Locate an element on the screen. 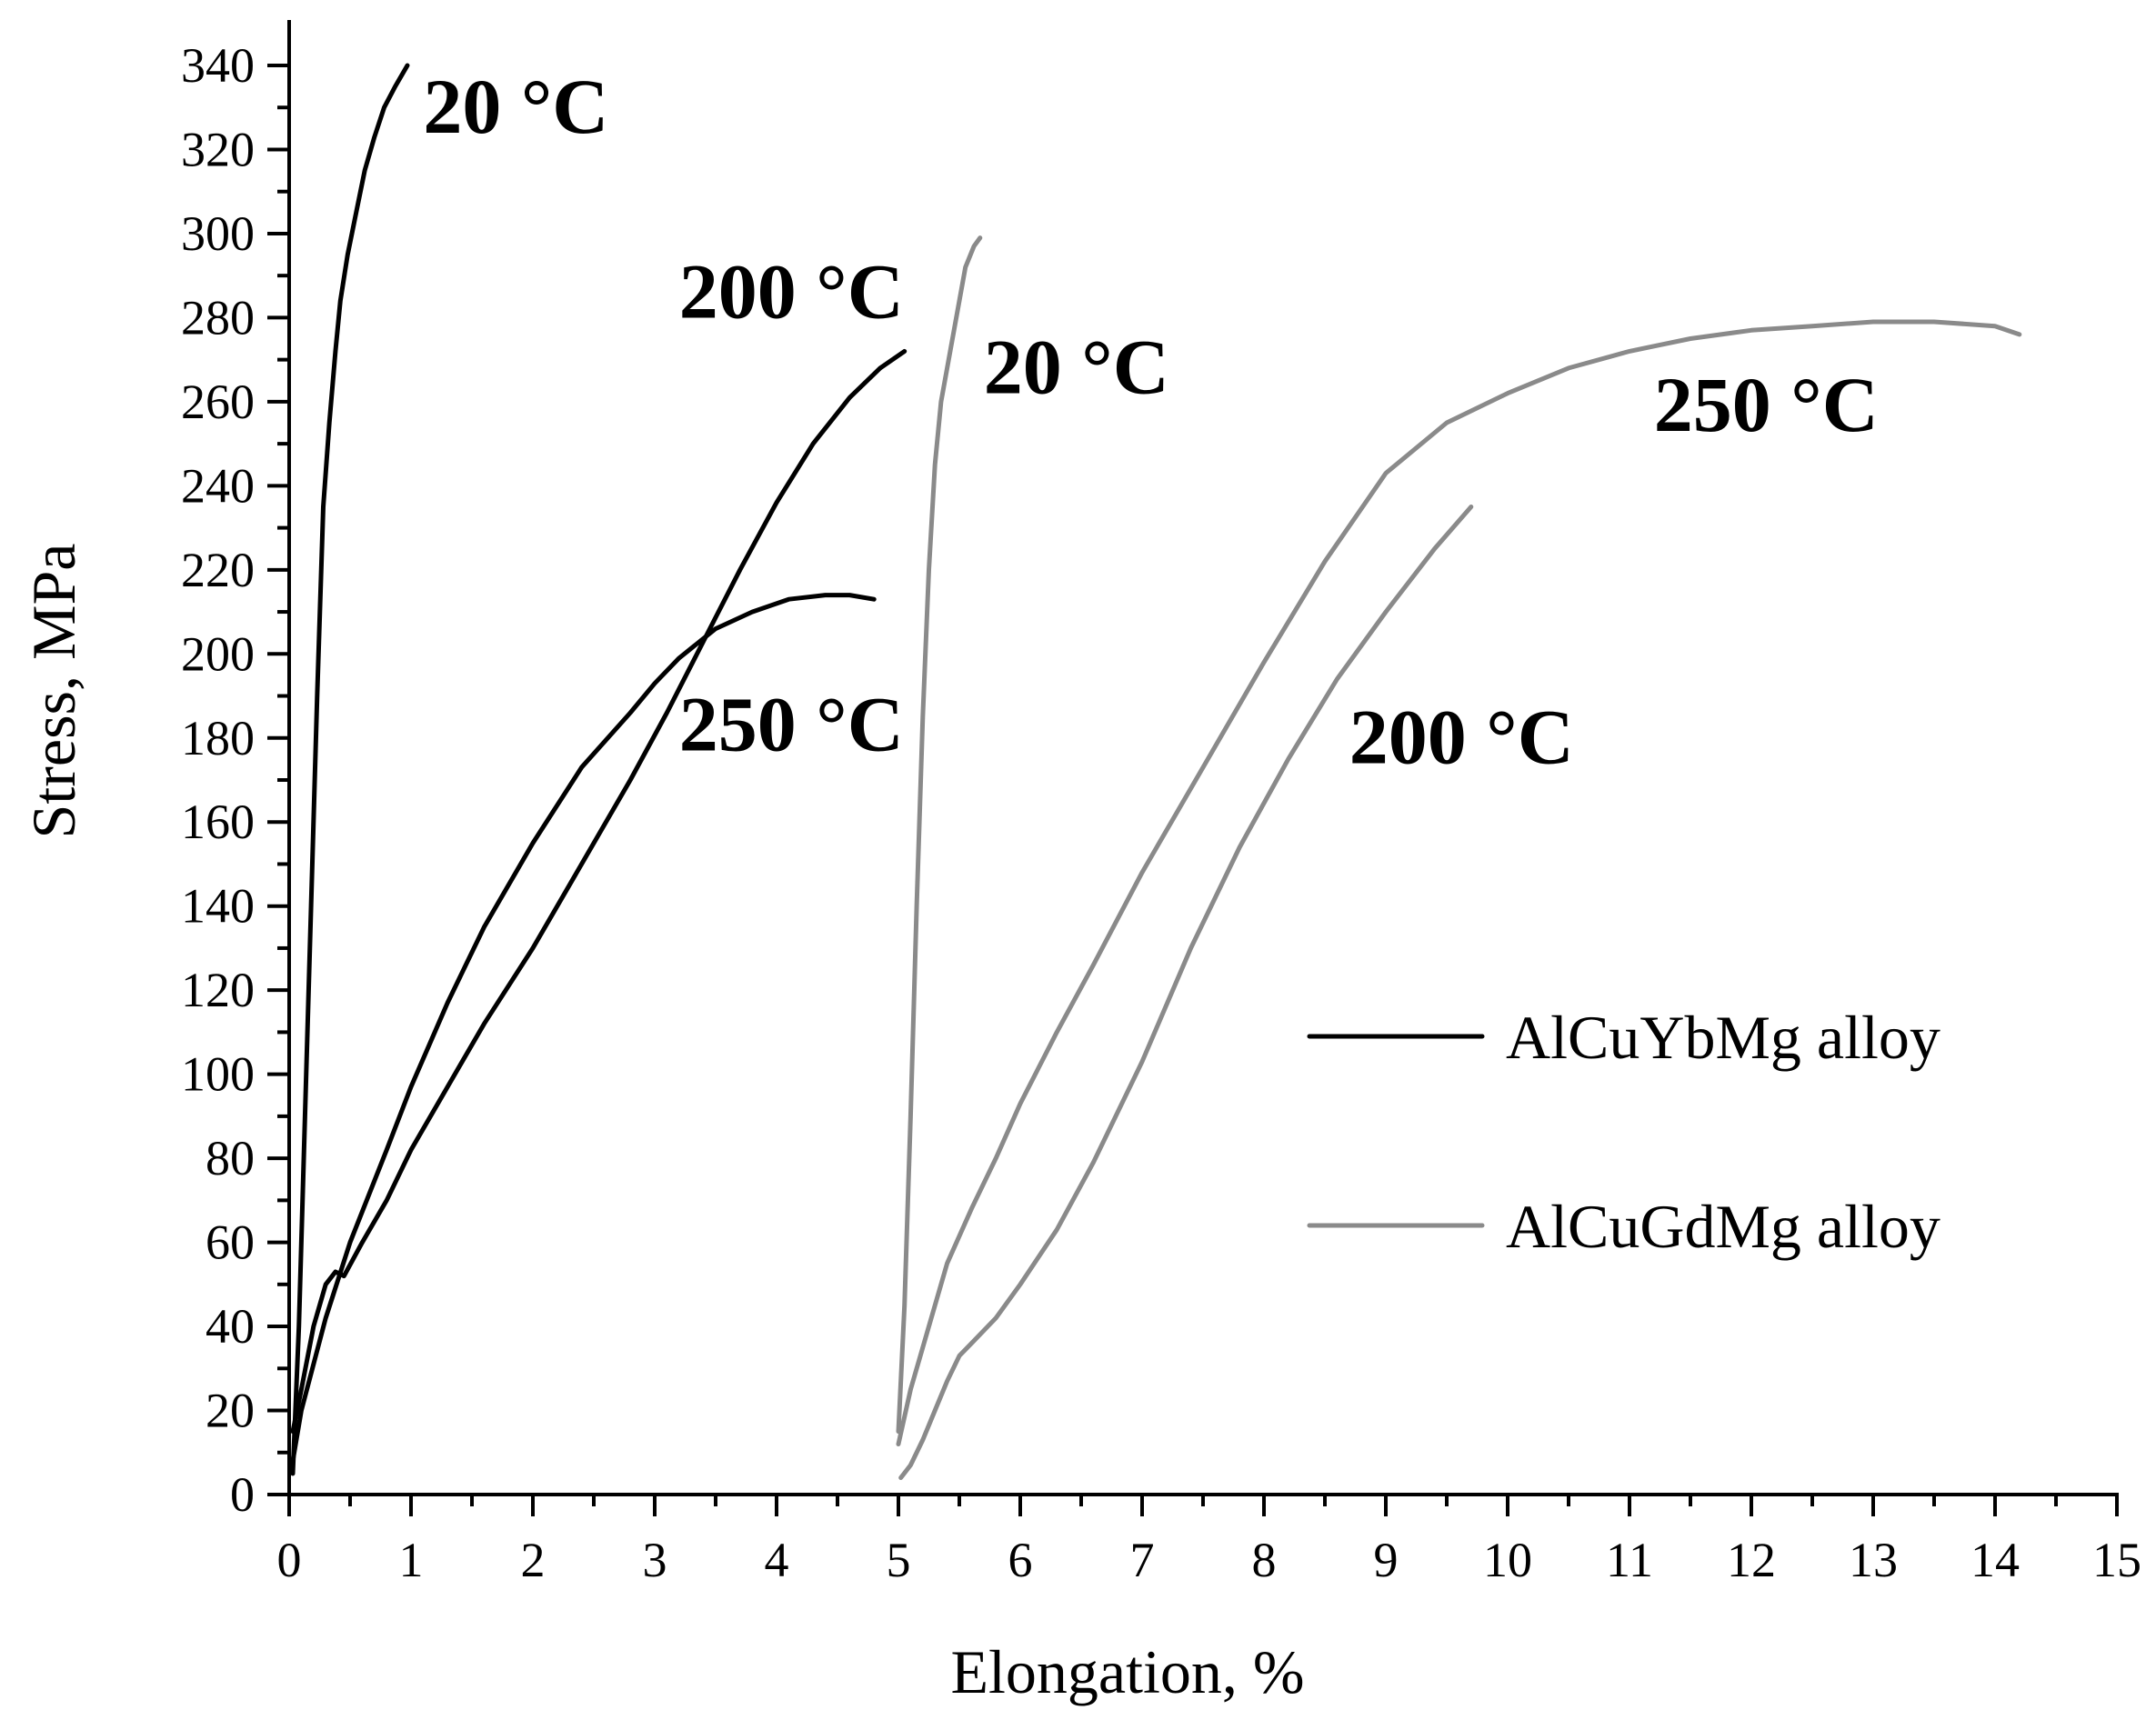 The height and width of the screenshot is (1720, 2156). y-tick-label-200: 200 is located at coordinates (218, 653).